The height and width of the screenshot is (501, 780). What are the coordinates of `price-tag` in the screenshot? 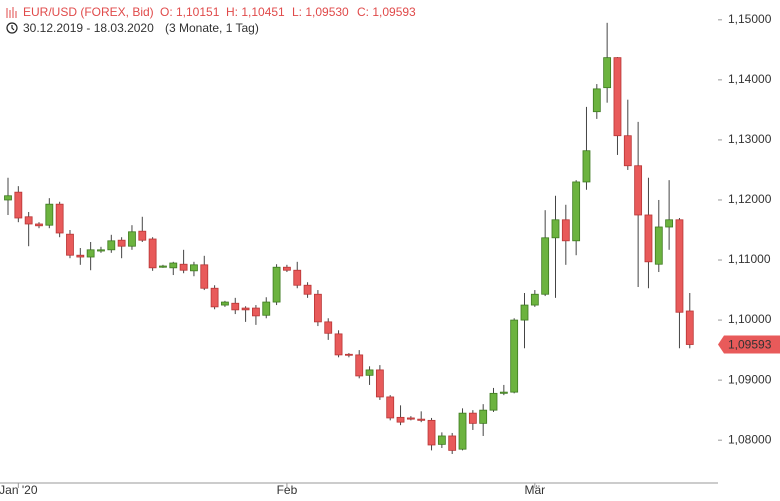 It's located at (749, 344).